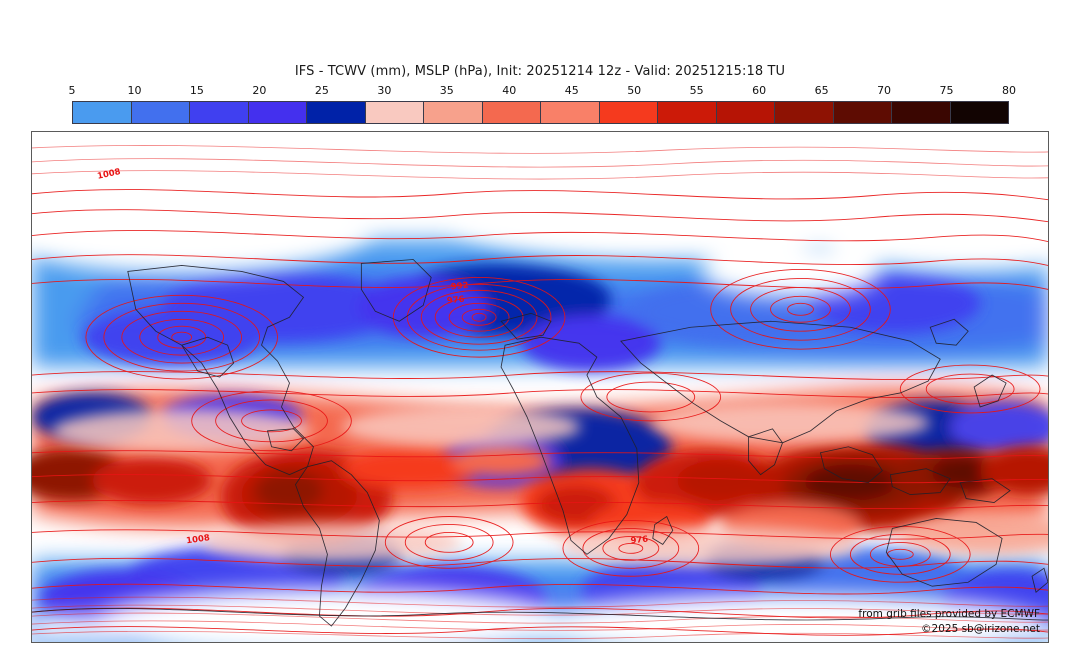 The image size is (1080, 658). Describe the element at coordinates (384, 90) in the screenshot. I see `colorbar-tick-30: 30` at that location.